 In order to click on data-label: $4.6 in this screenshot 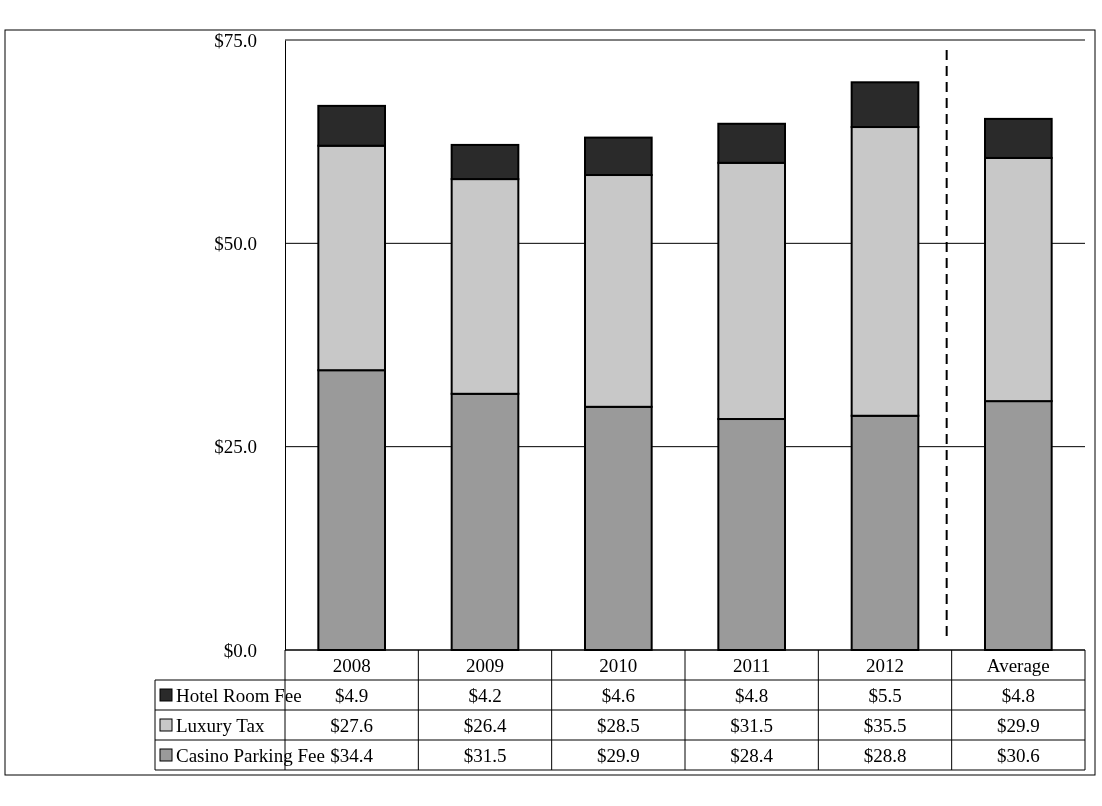, I will do `click(618, 695)`.